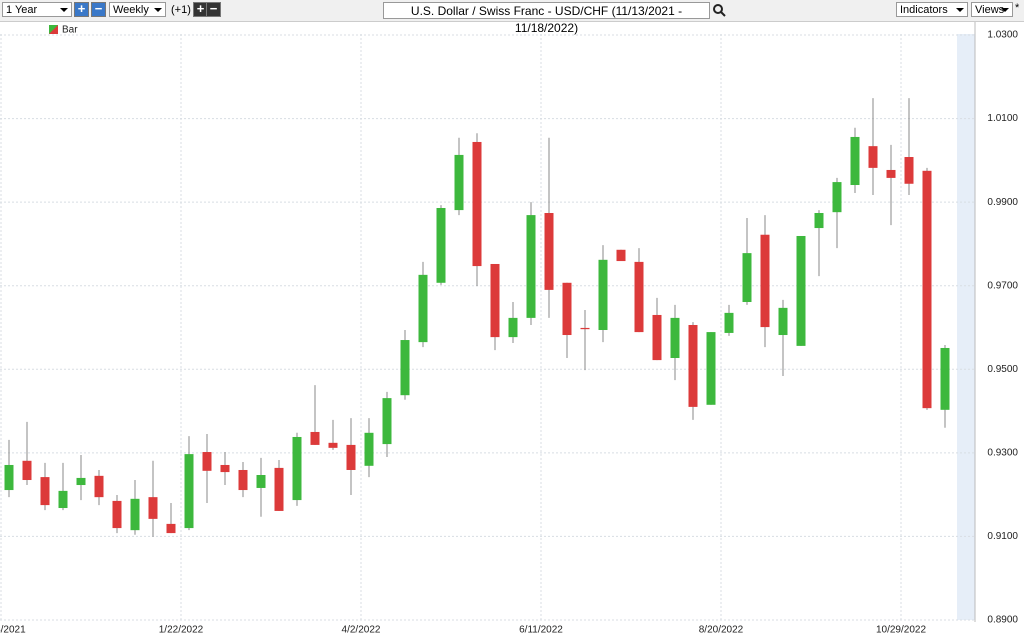 The height and width of the screenshot is (640, 1024). Describe the element at coordinates (81, 9) in the screenshot. I see `zoom-in-button: +` at that location.